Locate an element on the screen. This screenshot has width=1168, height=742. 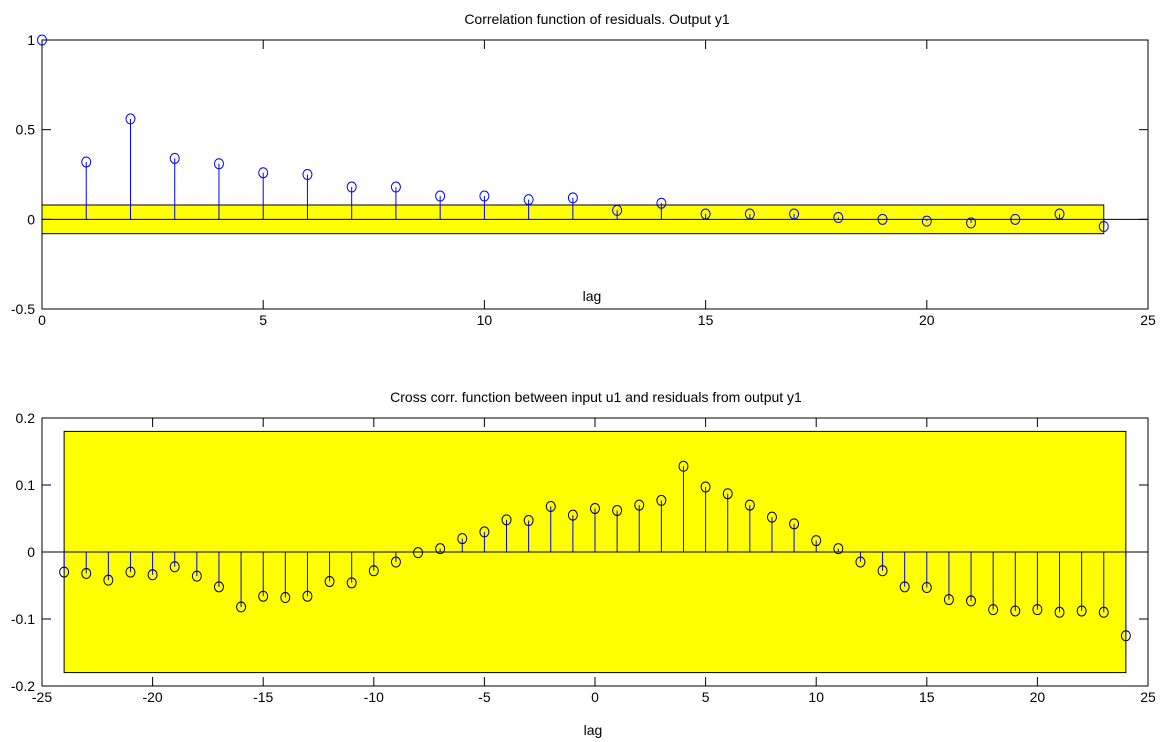
y-tick-label: 1 is located at coordinates (31, 40).